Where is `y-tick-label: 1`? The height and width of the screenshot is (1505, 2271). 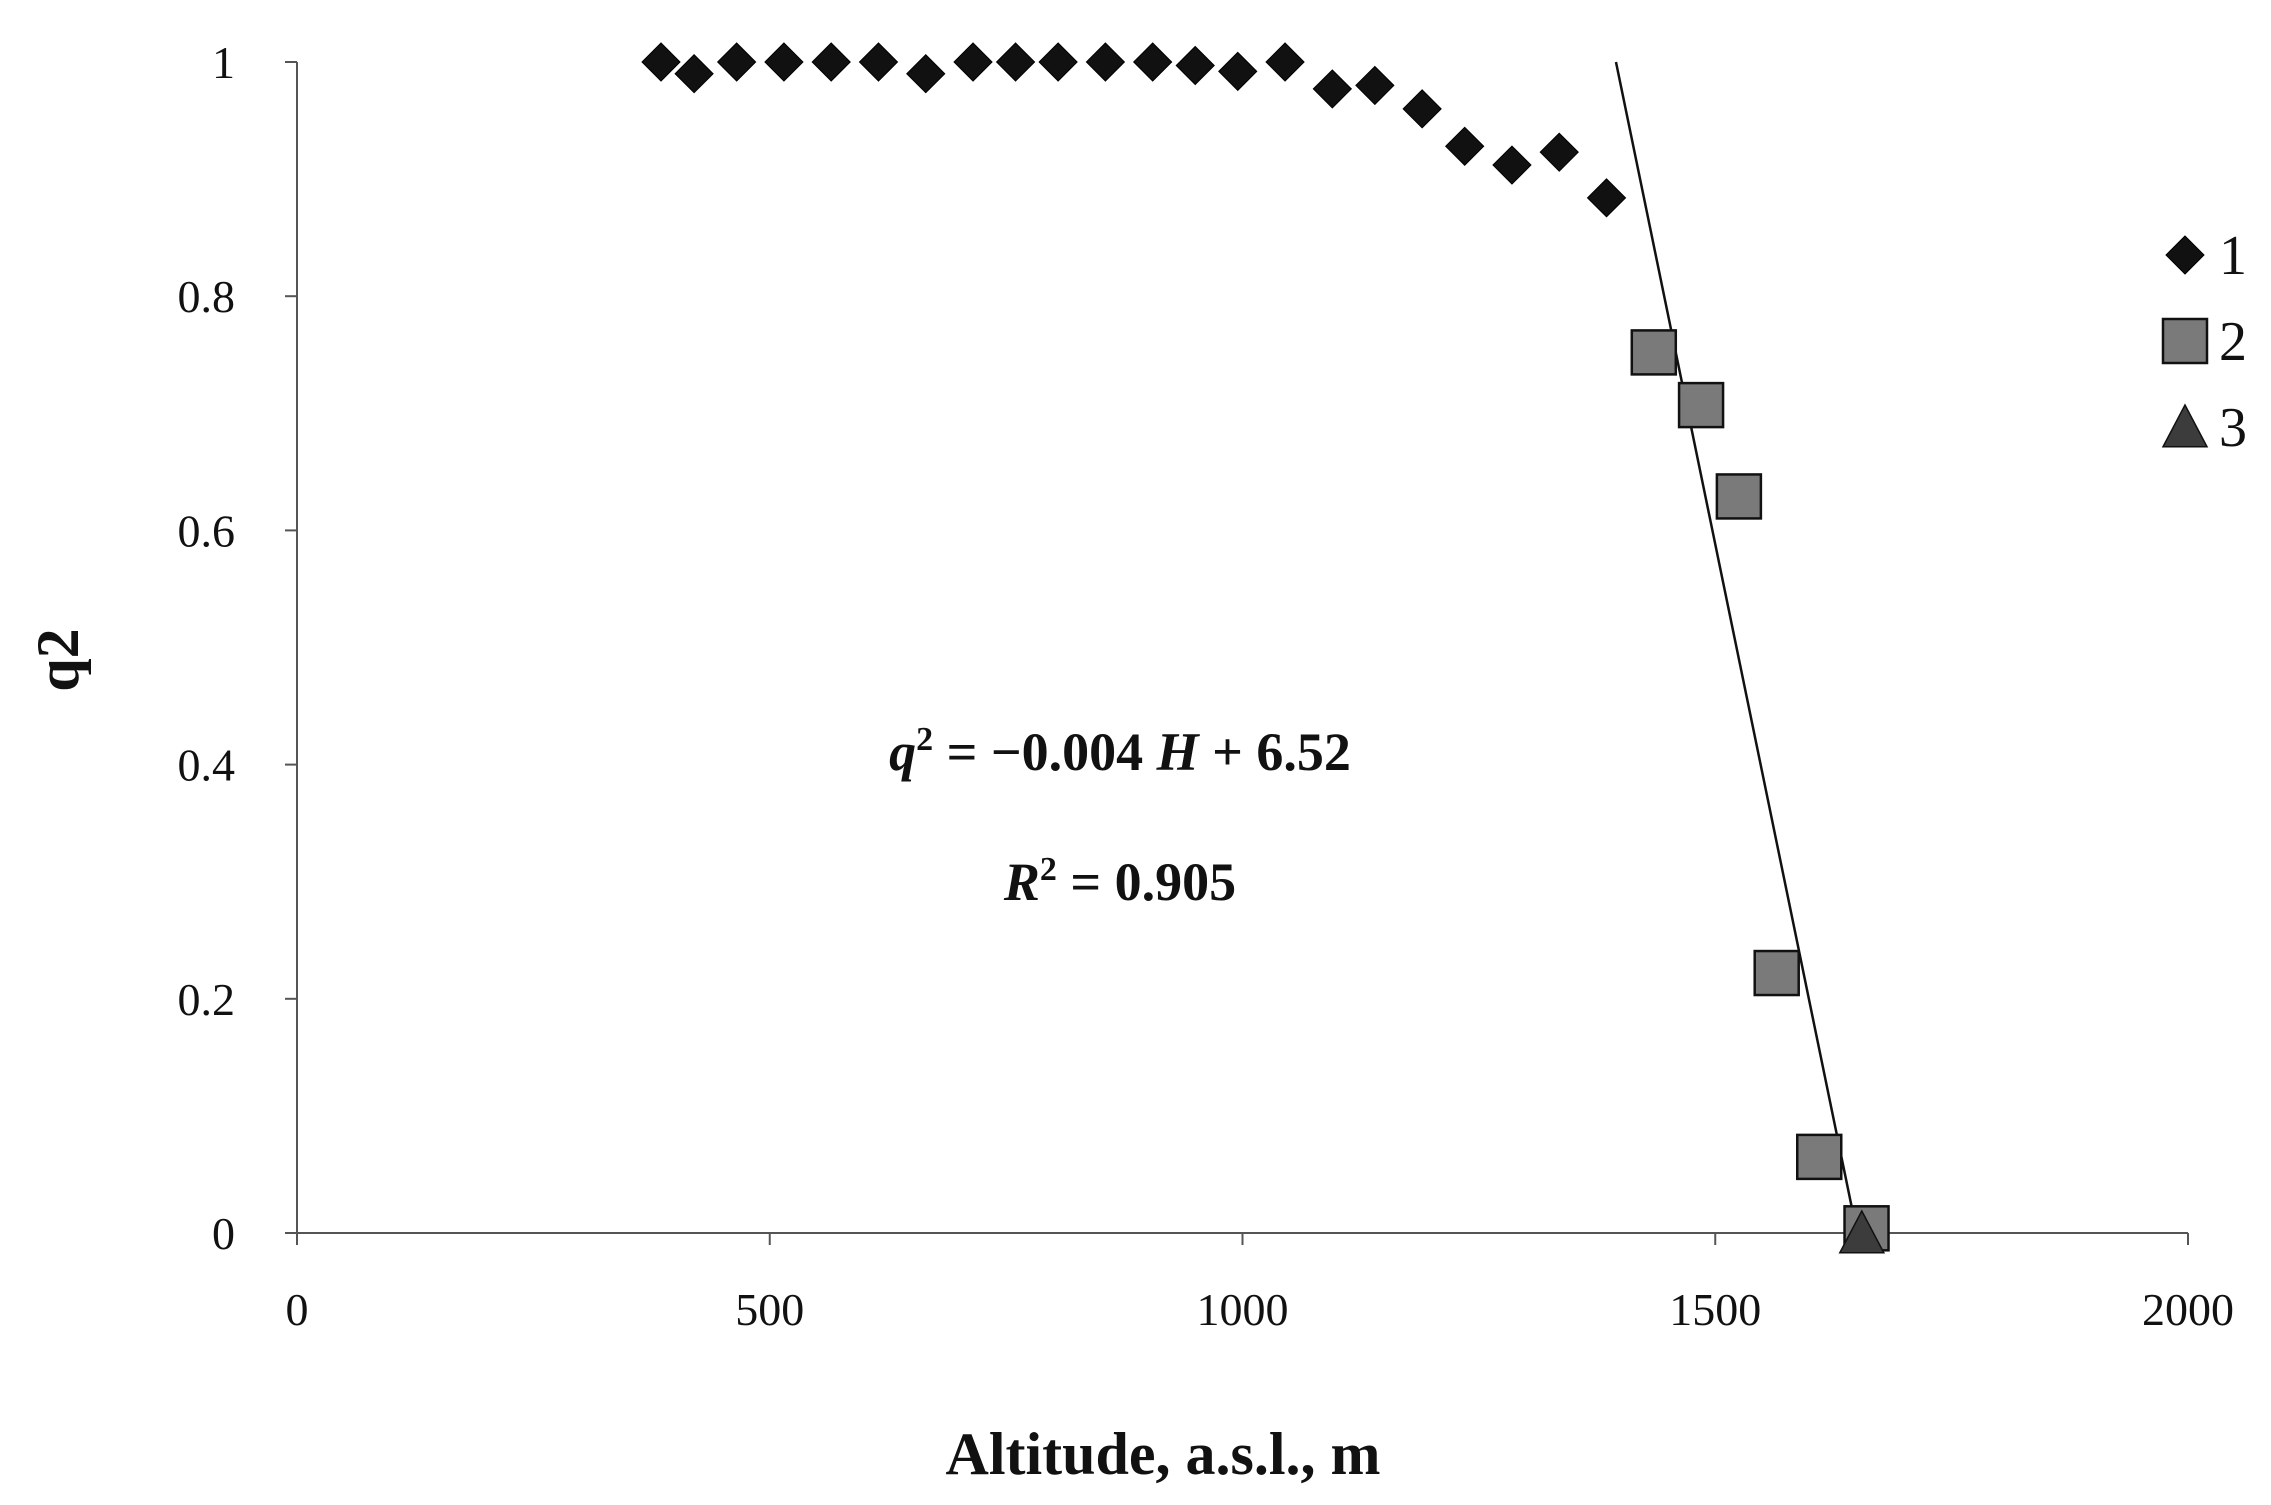 y-tick-label: 1 is located at coordinates (223, 62).